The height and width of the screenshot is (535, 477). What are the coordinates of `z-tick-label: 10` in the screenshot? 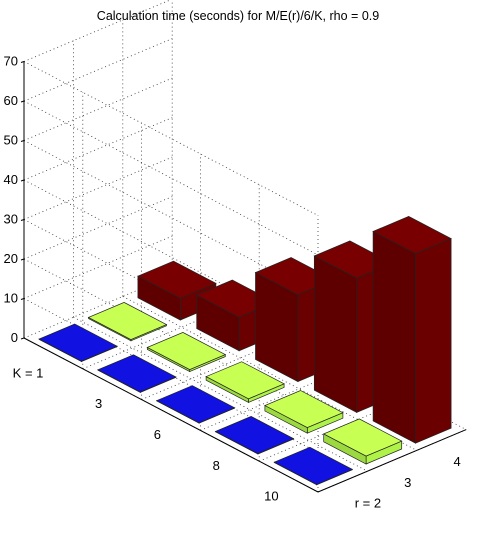 It's located at (11, 298).